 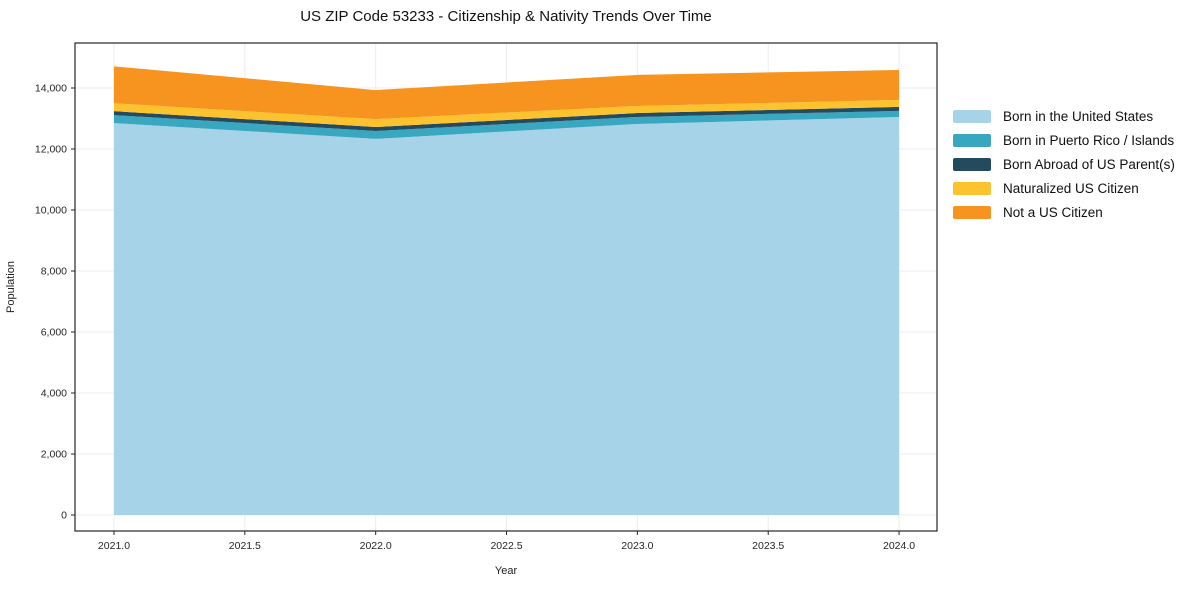 I want to click on legend-item-born-in-puerto-rico-islands: Born in Puerto Rico / Islands, so click(x=1064, y=140).